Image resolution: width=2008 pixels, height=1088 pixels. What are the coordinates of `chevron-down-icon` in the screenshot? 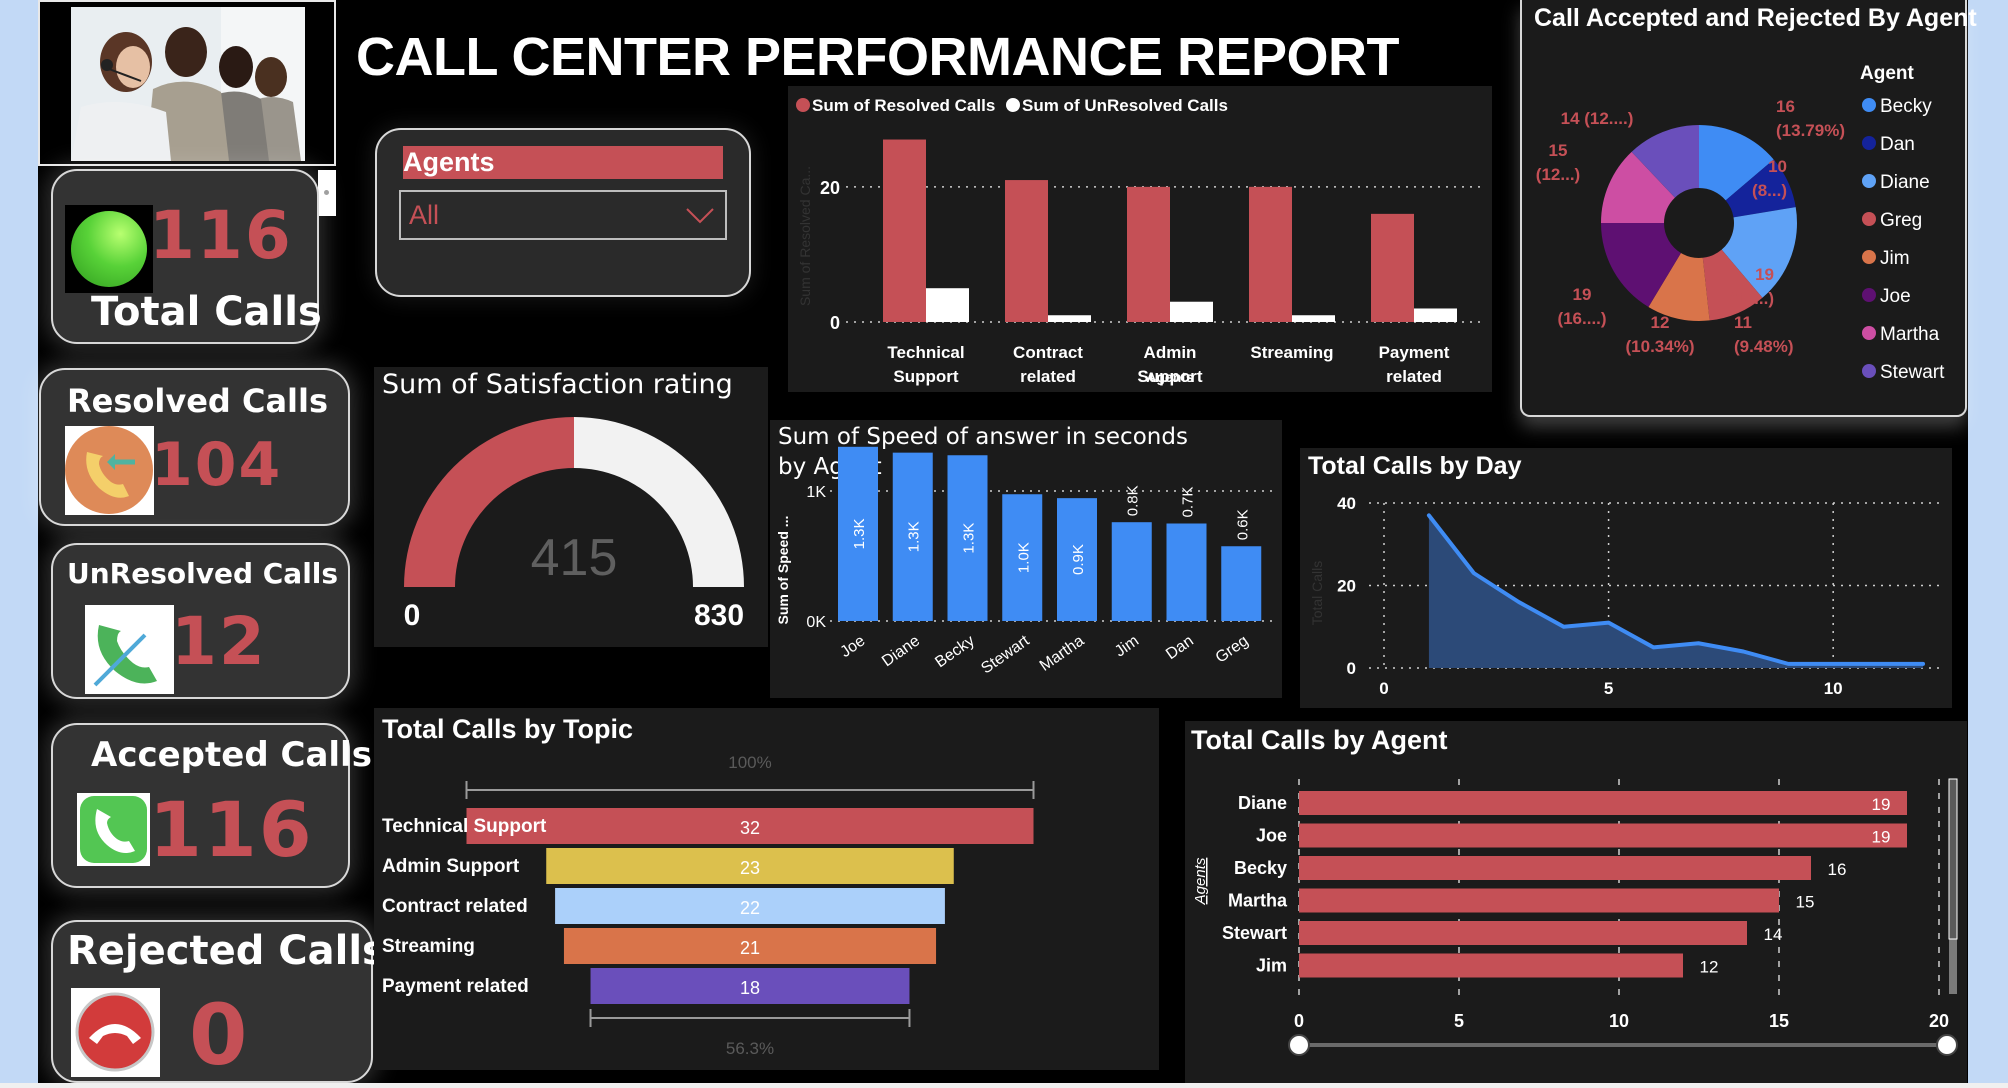 It's located at (700, 216).